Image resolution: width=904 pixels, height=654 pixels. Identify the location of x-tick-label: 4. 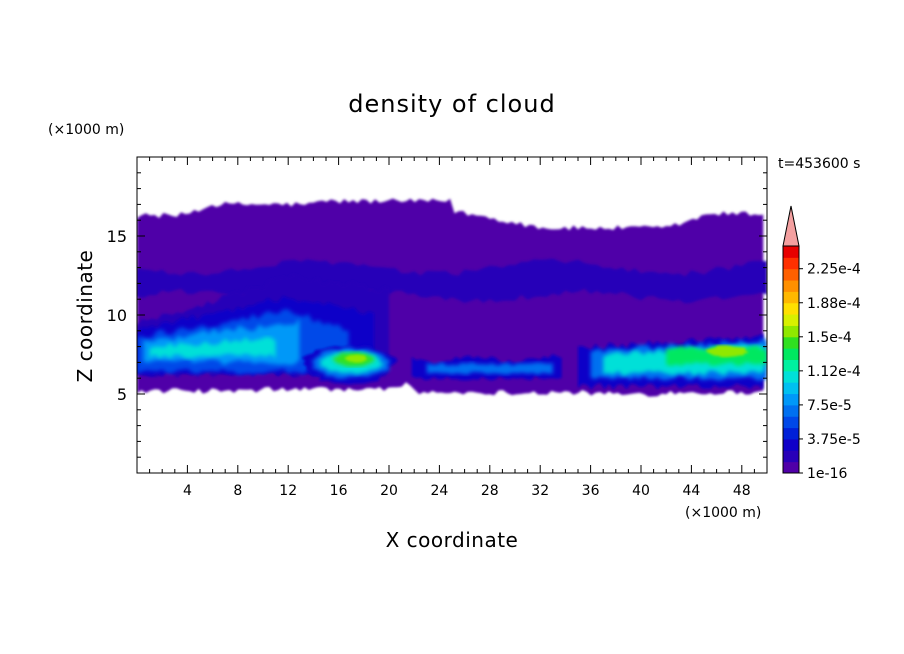
(187, 491).